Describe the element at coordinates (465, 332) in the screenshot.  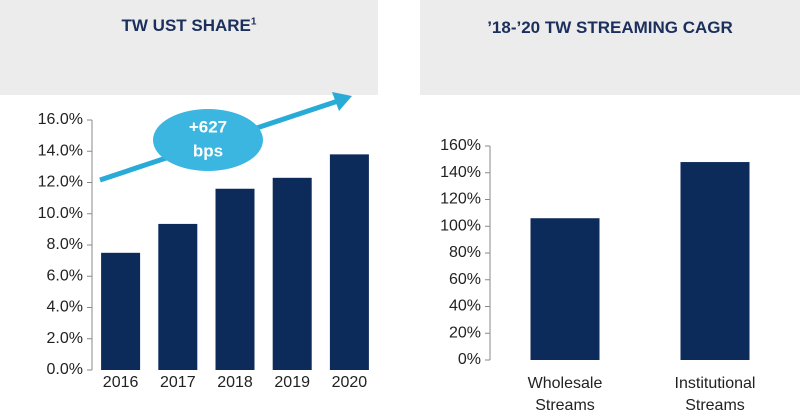
I see `y-tick-label: 20%` at that location.